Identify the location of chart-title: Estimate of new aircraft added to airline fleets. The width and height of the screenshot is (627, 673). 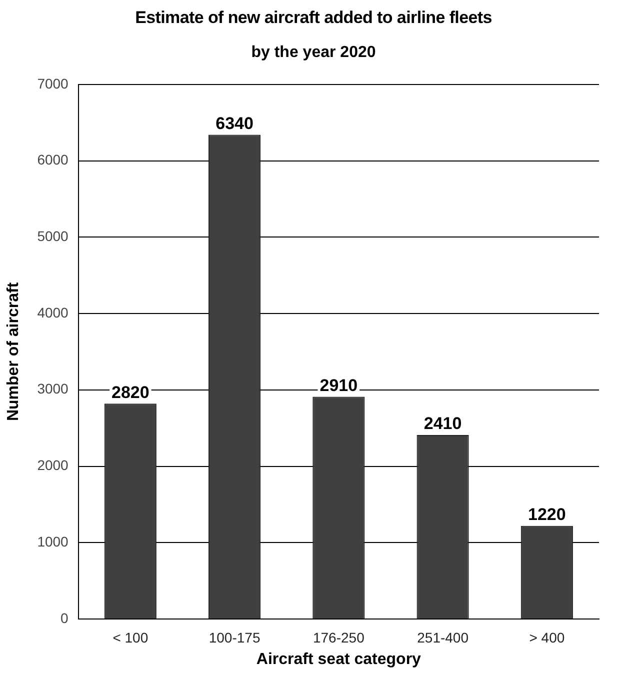
(313, 18).